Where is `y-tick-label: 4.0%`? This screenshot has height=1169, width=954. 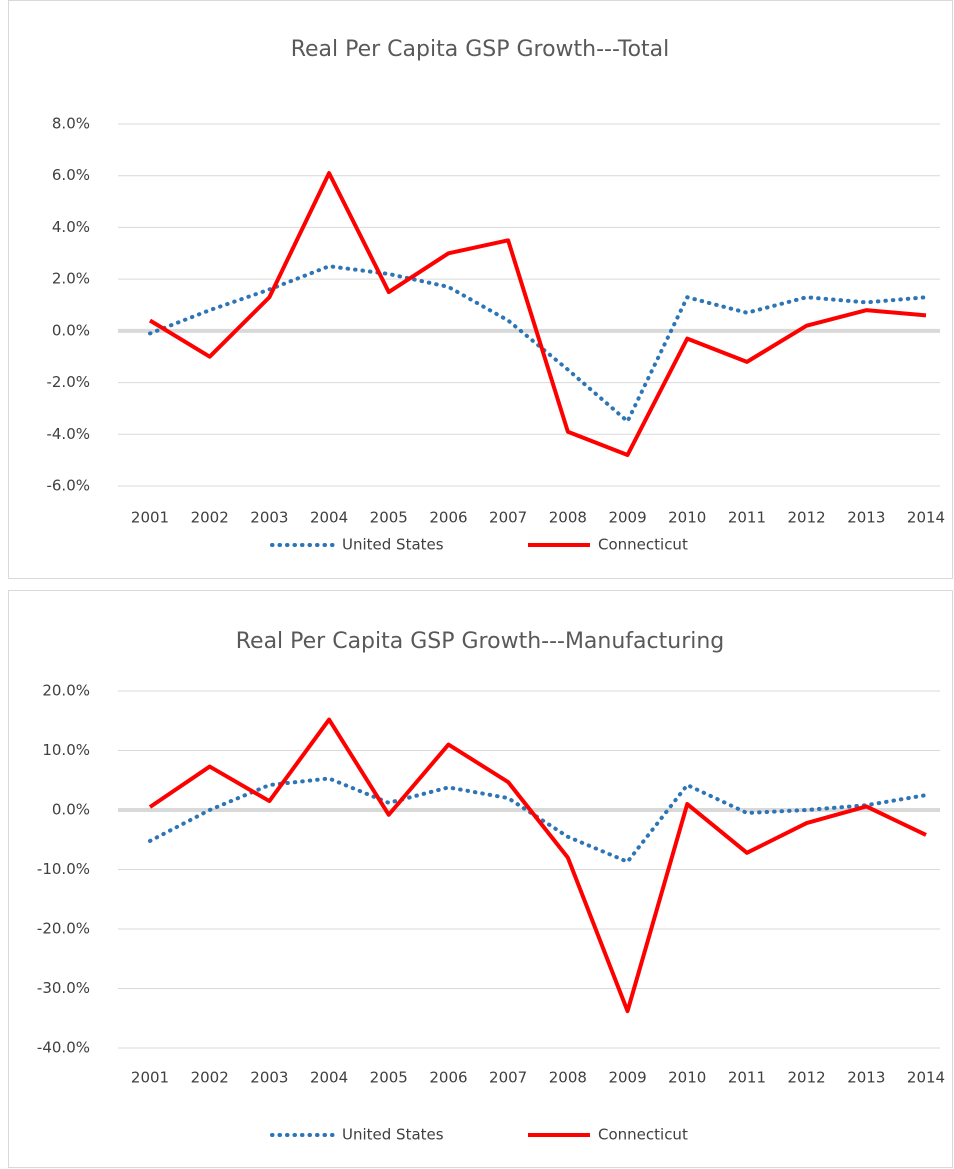 y-tick-label: 4.0% is located at coordinates (71, 227).